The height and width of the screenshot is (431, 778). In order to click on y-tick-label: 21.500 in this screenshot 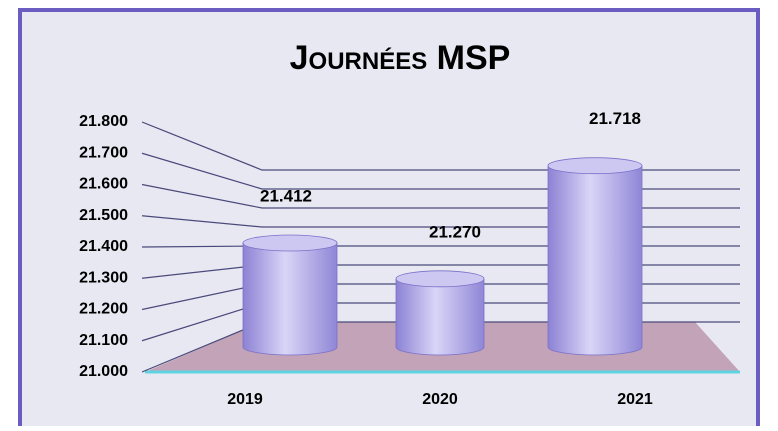, I will do `click(103, 215)`.